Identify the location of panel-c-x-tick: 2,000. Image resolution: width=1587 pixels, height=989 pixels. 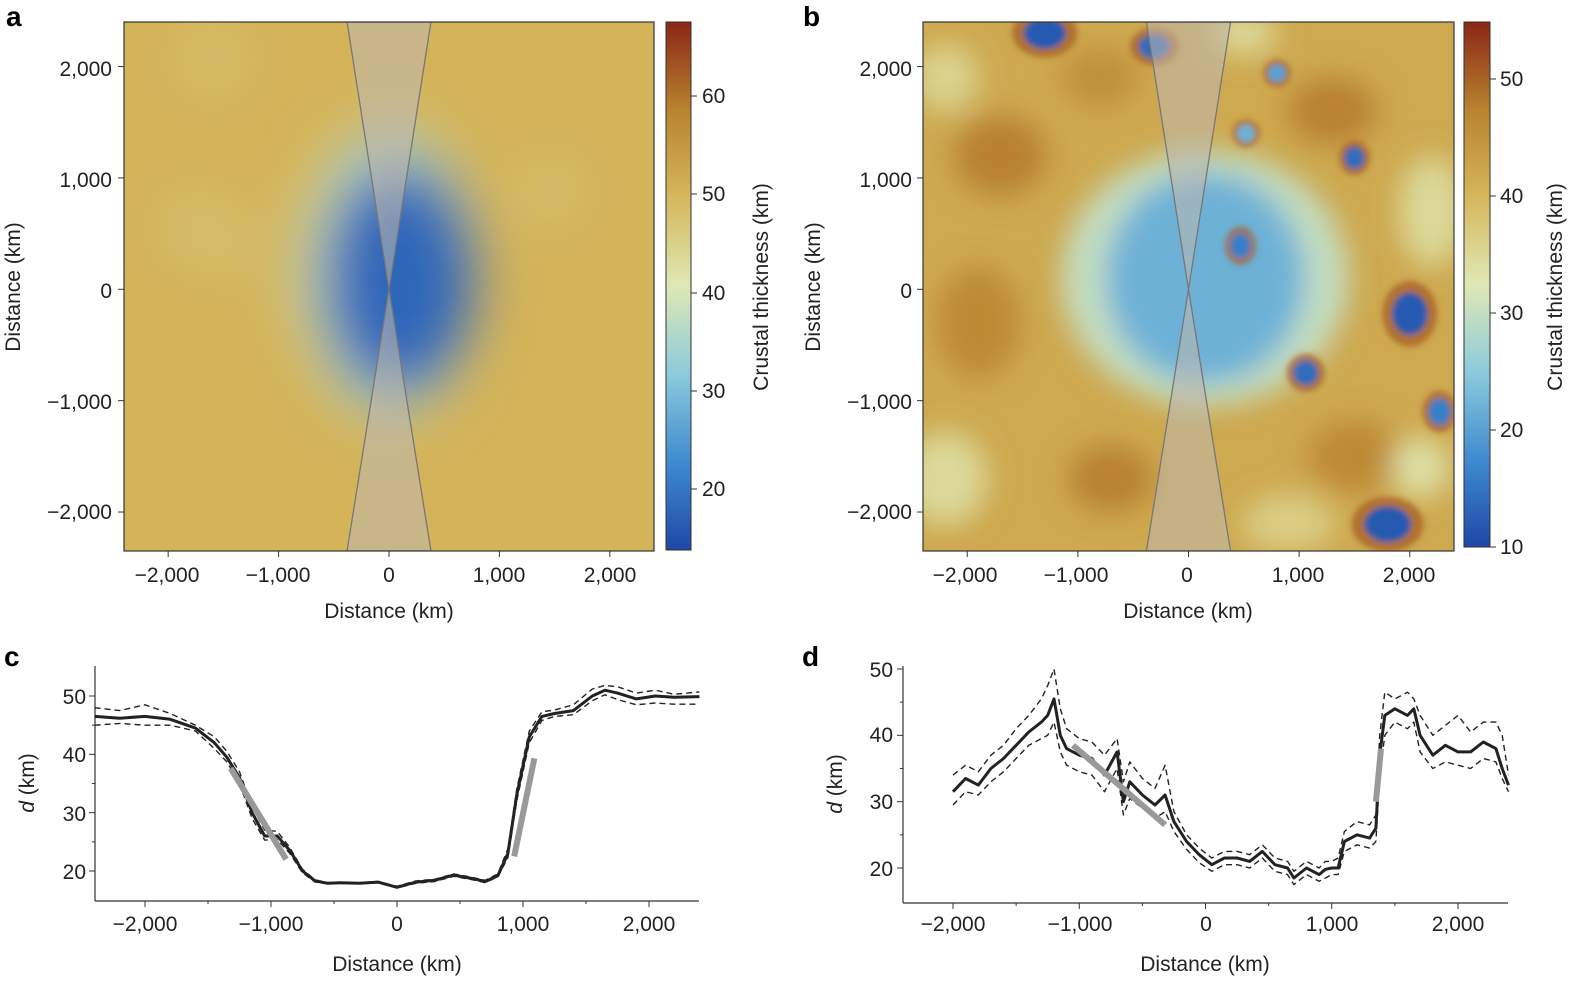
(649, 924).